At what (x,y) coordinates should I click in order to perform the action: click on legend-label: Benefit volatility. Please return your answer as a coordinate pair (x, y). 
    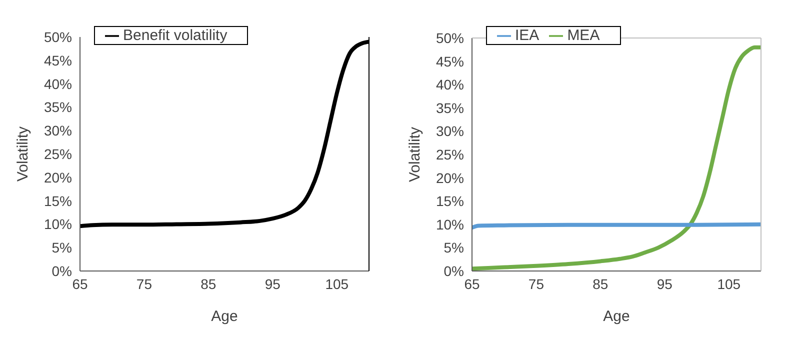
    Looking at the image, I should click on (175, 35).